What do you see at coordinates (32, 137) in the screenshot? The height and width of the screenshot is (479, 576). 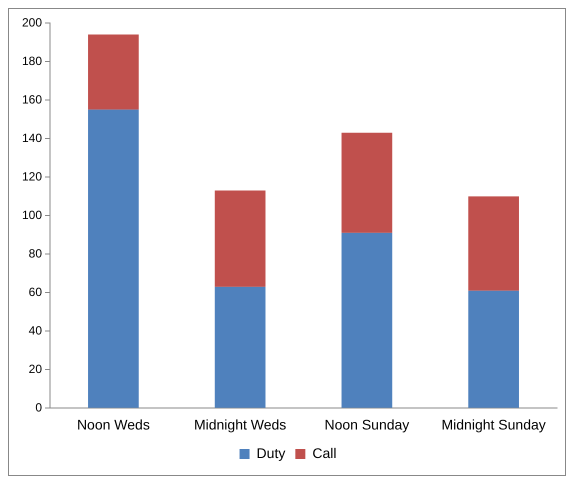 I see `y-tick-label: 140` at bounding box center [32, 137].